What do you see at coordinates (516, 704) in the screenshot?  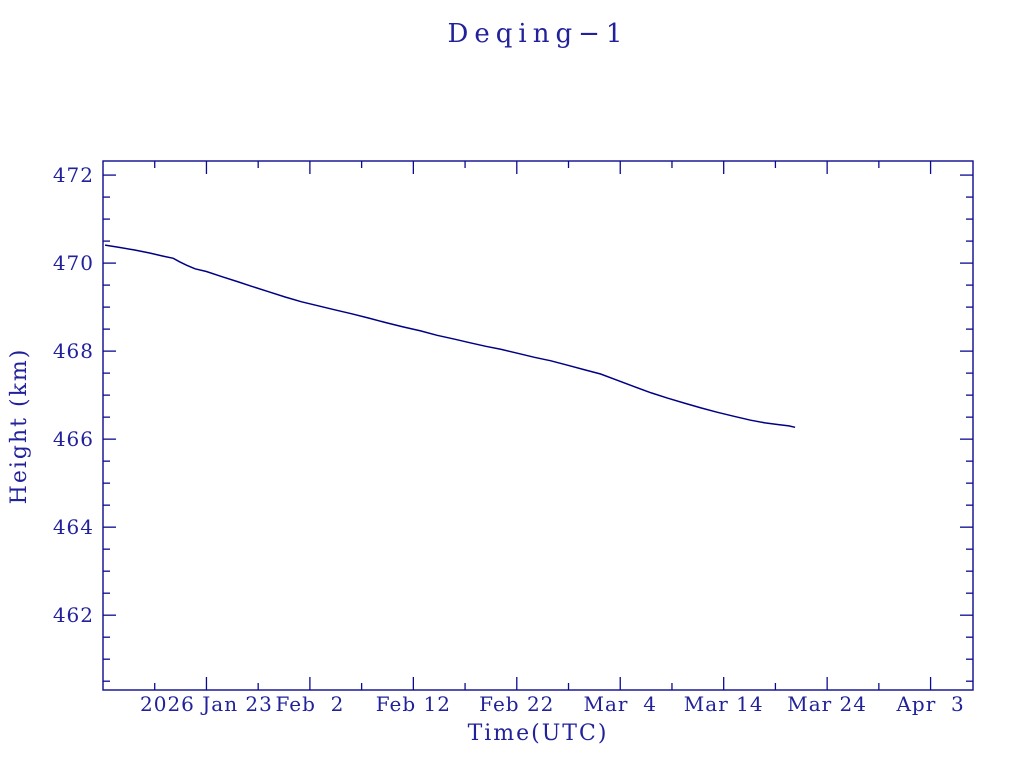 I see `x-tick-label: Feb 22` at bounding box center [516, 704].